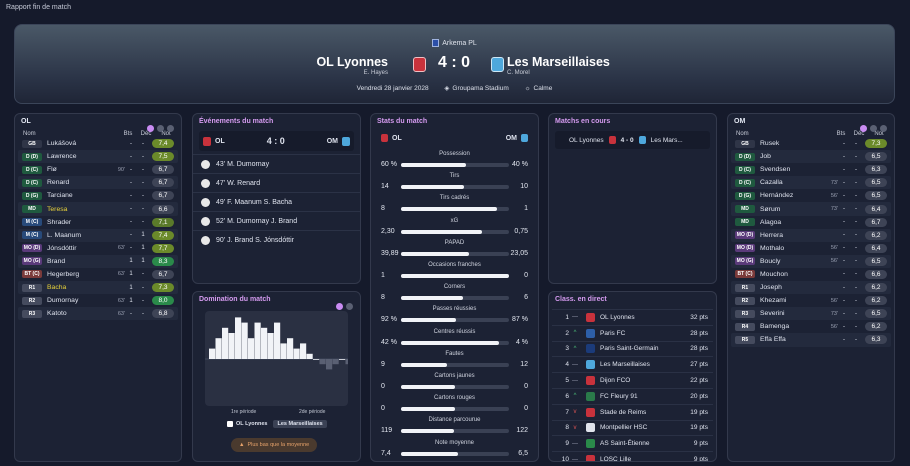  What do you see at coordinates (98, 288) in the screenshot?
I see `player-row: R1 Bacha 1 - 7,3` at bounding box center [98, 288].